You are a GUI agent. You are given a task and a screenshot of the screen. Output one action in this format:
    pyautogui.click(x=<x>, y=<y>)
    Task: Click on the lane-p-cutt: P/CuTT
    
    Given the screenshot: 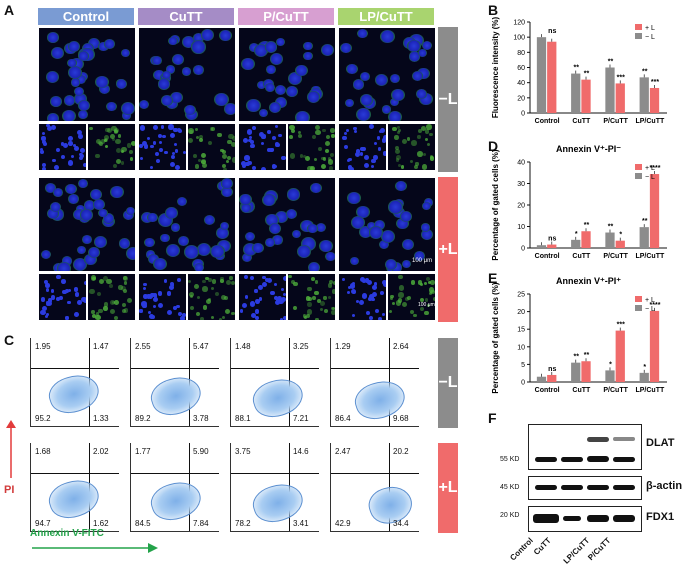 What is the action you would take?
    pyautogui.click(x=599, y=549)
    